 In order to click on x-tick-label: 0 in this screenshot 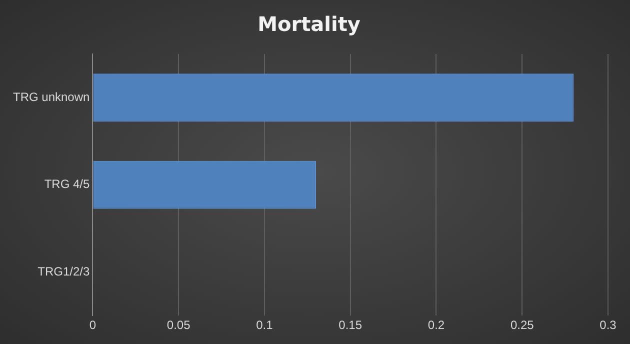, I will do `click(92, 325)`.